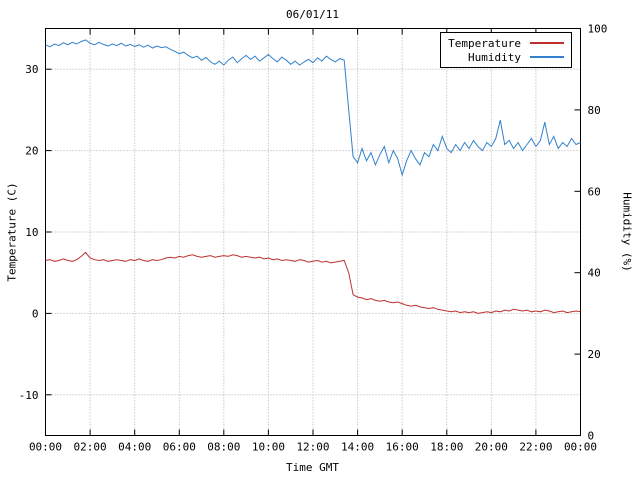 Image resolution: width=640 pixels, height=480 pixels. Describe the element at coordinates (484, 43) in the screenshot. I see `legend-label-temperature: Temperature` at that location.